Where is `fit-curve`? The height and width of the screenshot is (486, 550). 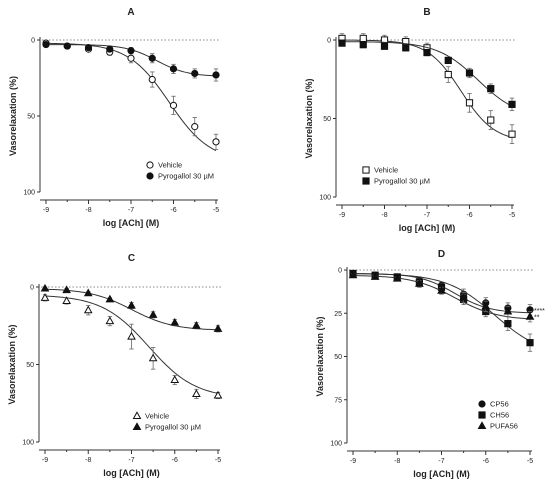 fit-curve is located at coordinates (427, 74).